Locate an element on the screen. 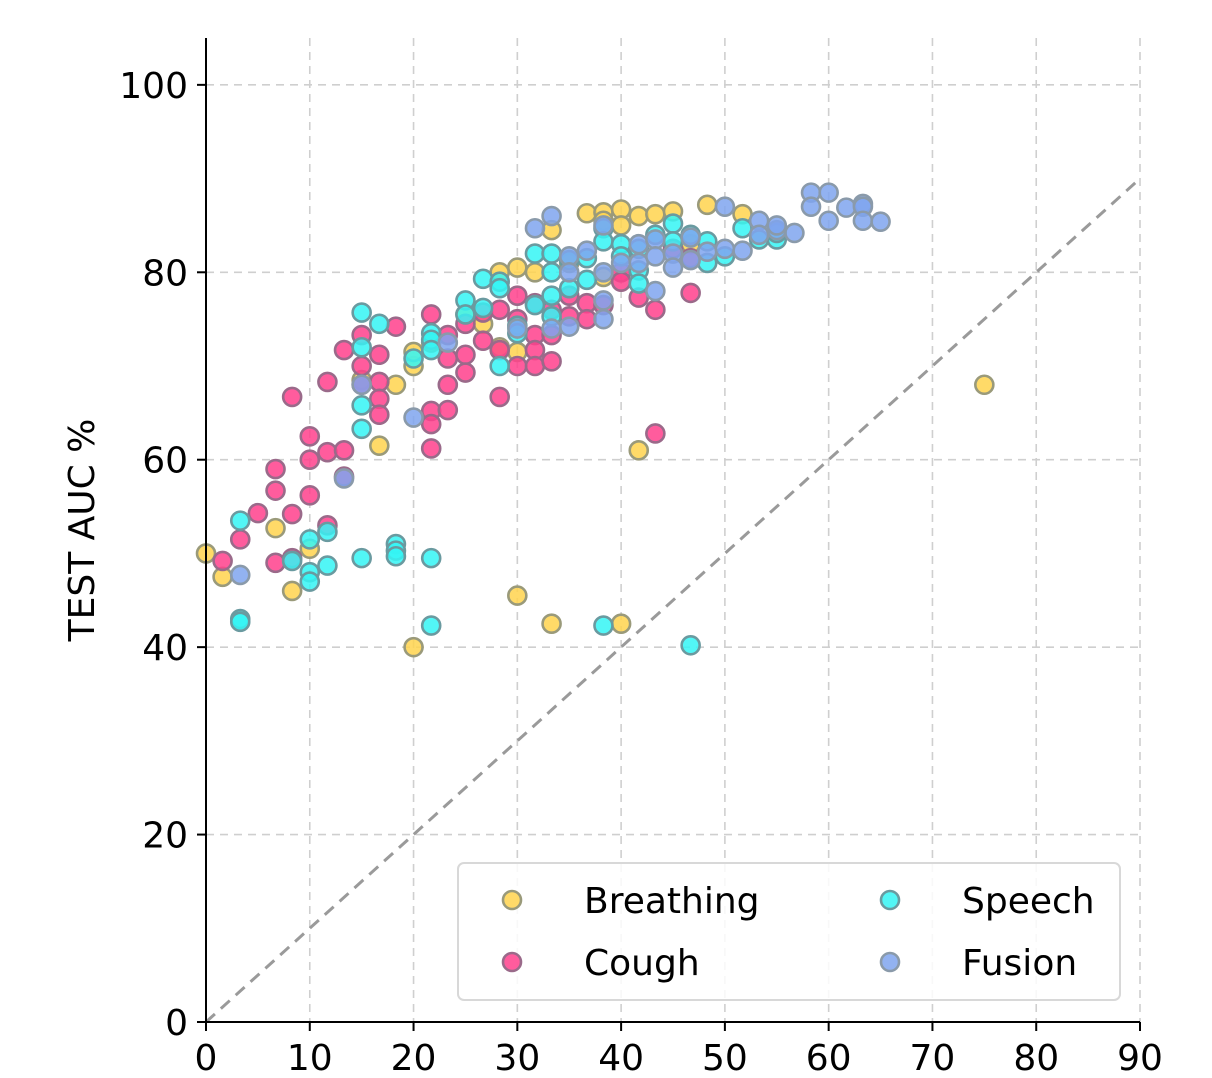  x-tick-label-80: 80 is located at coordinates (1036, 1058).